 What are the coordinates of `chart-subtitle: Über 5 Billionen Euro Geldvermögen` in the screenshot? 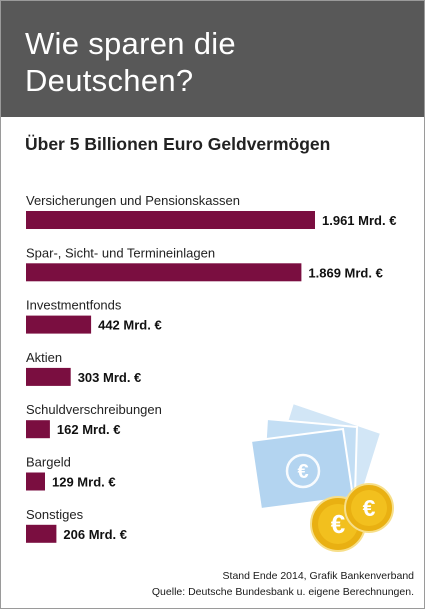 It's located at (178, 144).